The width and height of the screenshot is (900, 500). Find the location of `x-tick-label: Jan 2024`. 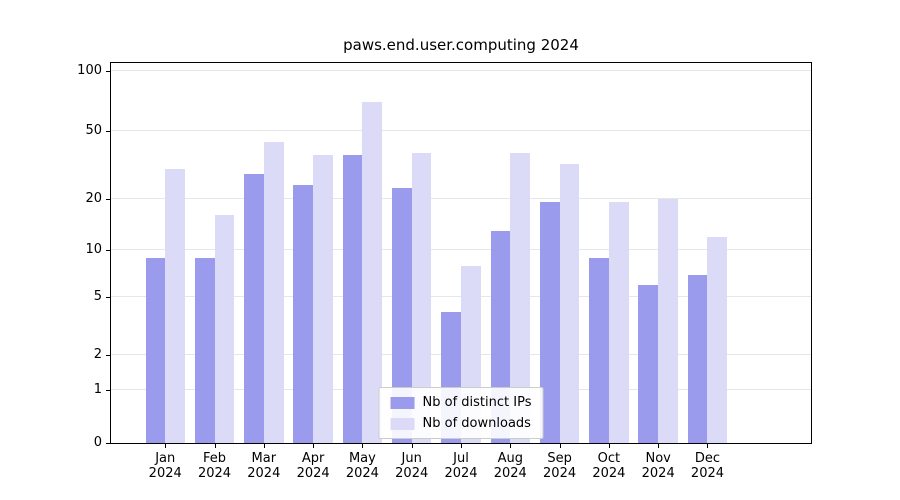

x-tick-label: Jan 2024 is located at coordinates (165, 466).